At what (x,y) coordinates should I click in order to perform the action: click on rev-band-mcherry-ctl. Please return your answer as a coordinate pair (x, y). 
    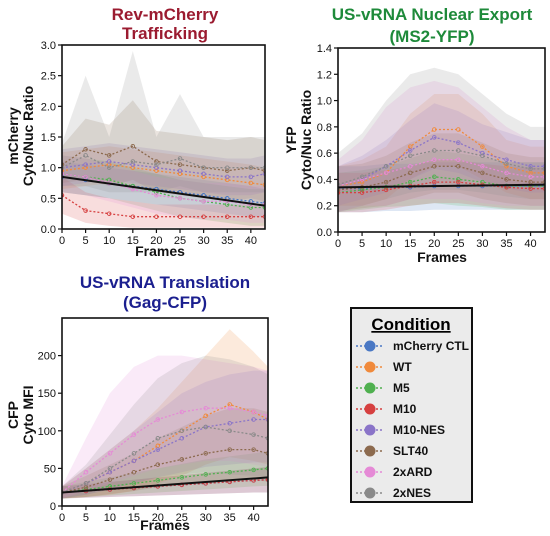
    Looking at the image, I should click on (163, 189).